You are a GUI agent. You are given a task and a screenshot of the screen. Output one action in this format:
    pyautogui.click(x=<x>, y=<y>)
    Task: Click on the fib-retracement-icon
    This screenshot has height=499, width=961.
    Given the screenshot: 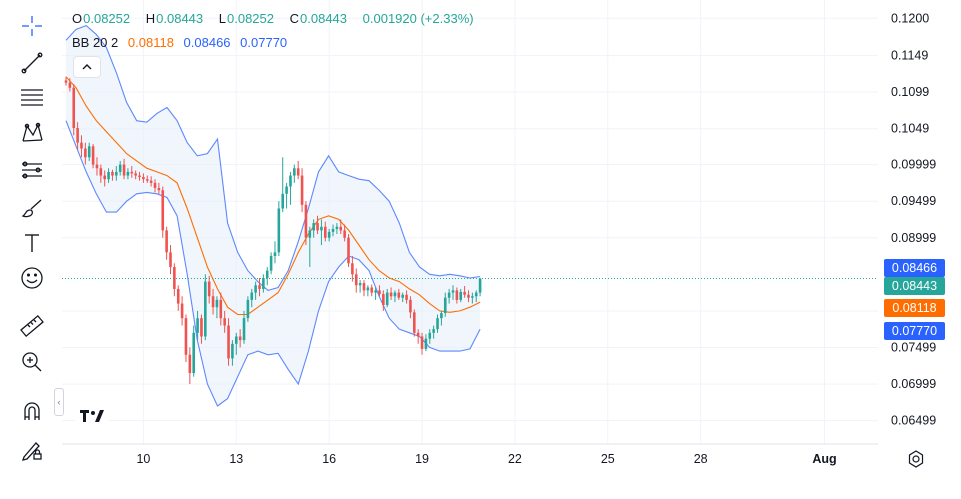 What is the action you would take?
    pyautogui.click(x=32, y=98)
    